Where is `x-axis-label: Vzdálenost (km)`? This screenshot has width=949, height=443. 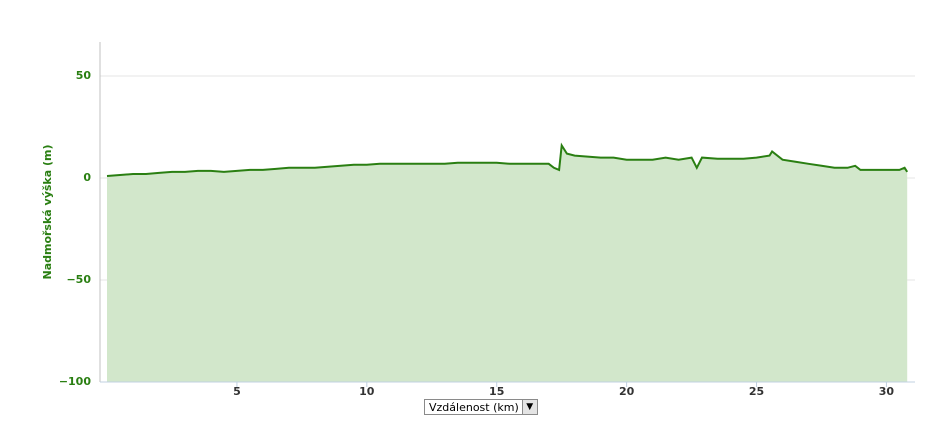
x-axis-label: Vzdálenost (km) is located at coordinates (474, 407).